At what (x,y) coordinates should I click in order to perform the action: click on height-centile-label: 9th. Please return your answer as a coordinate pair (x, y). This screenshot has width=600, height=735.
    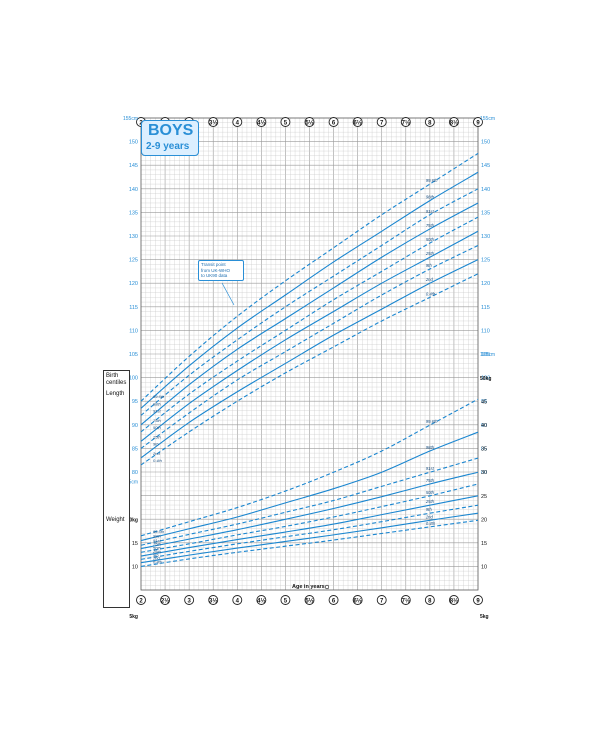
    Looking at the image, I should click on (429, 265).